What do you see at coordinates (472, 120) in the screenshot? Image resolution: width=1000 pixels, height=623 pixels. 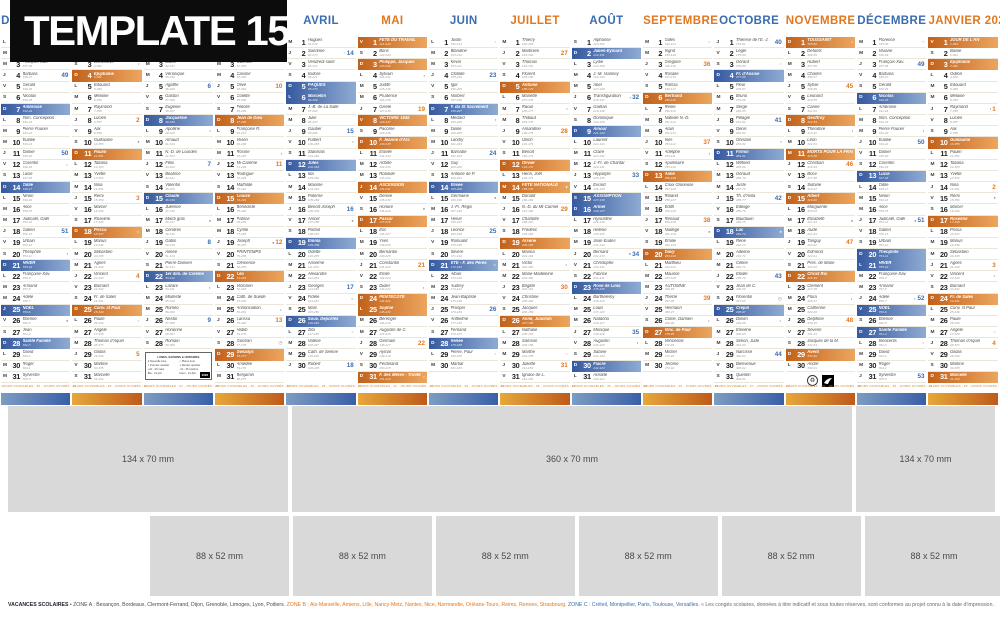 I see `day-name-block: Médard 159-206` at bounding box center [472, 120].